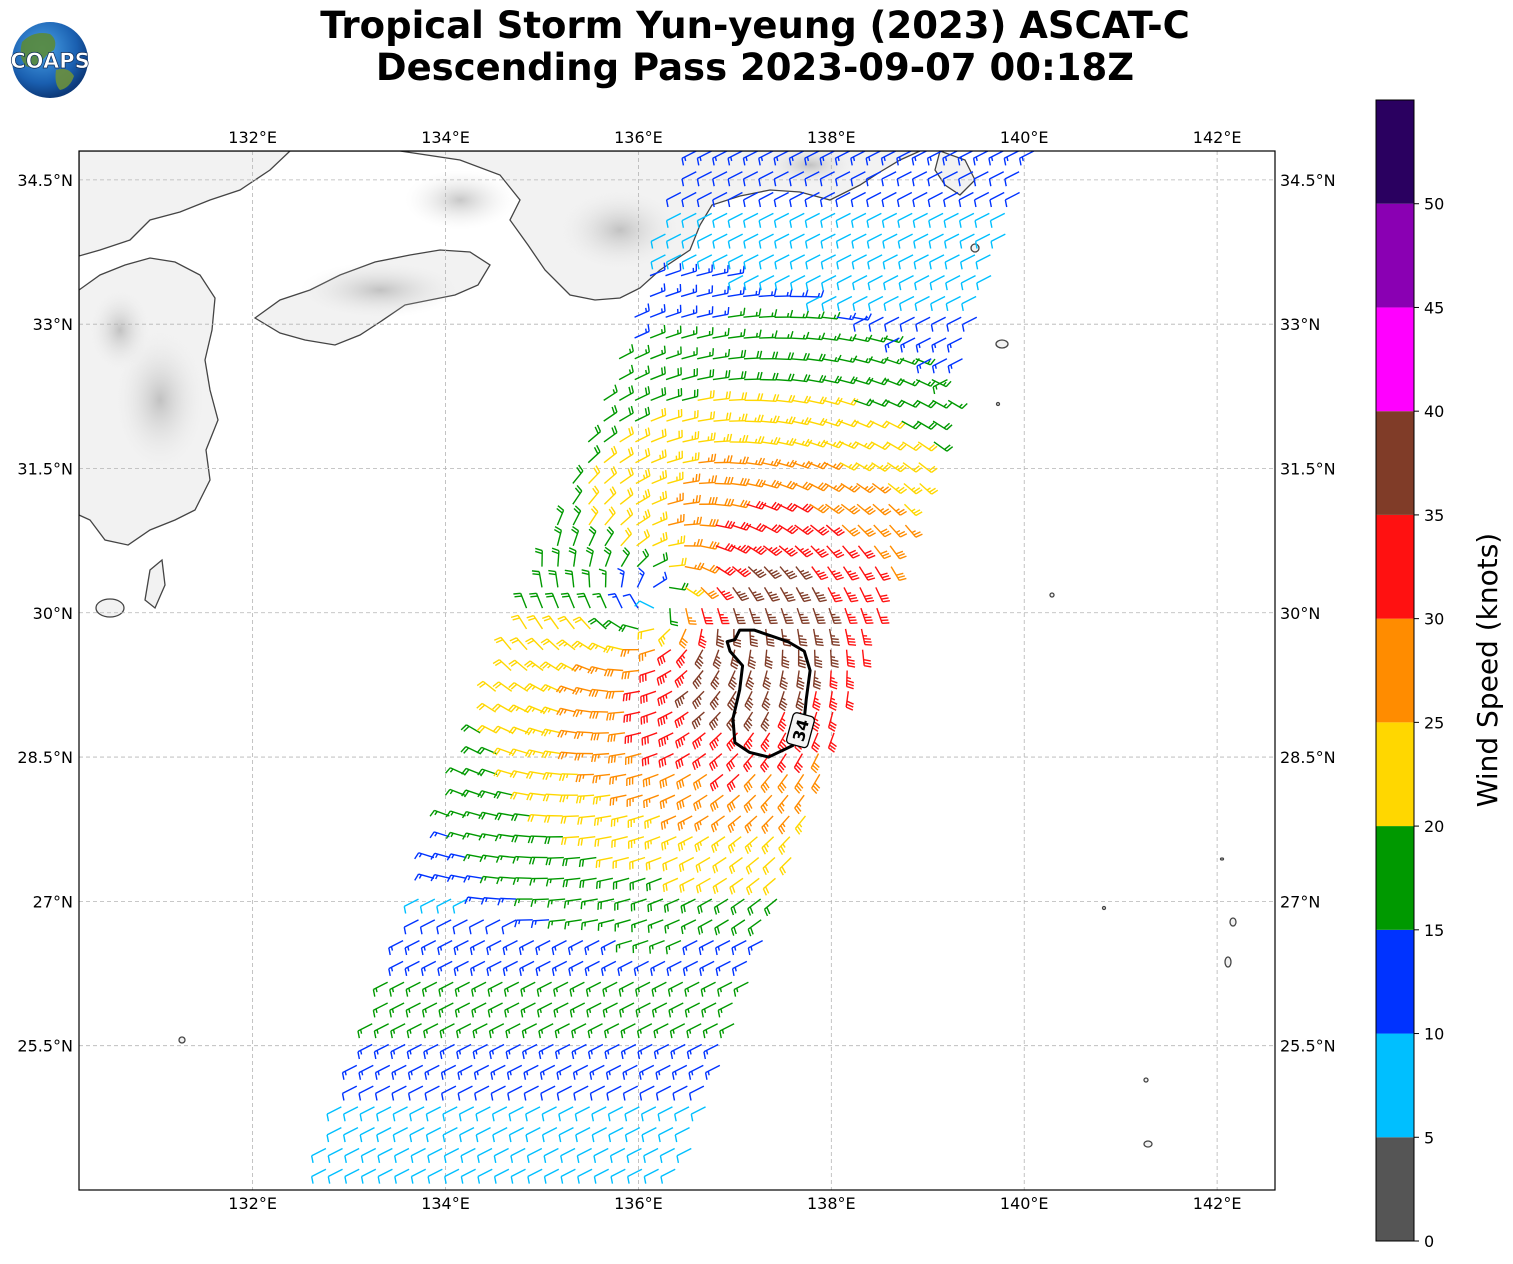 This screenshot has height=1264, width=1513. What do you see at coordinates (1429, 1137) in the screenshot?
I see `colorbar-tick-label: 5` at bounding box center [1429, 1137].